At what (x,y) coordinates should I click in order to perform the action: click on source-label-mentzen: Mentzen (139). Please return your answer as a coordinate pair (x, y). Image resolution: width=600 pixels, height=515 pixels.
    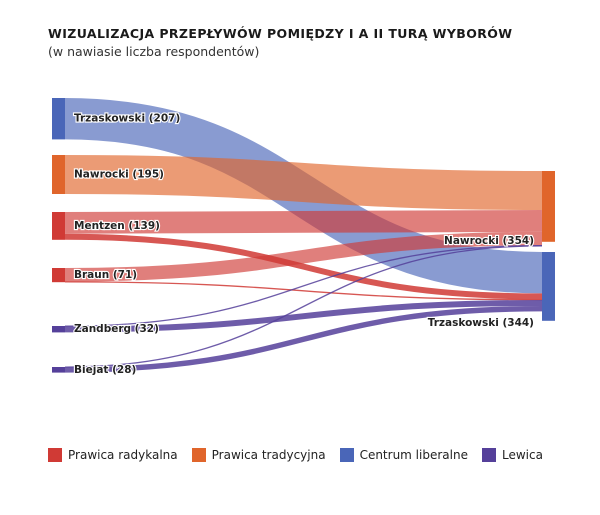
    Looking at the image, I should click on (117, 226).